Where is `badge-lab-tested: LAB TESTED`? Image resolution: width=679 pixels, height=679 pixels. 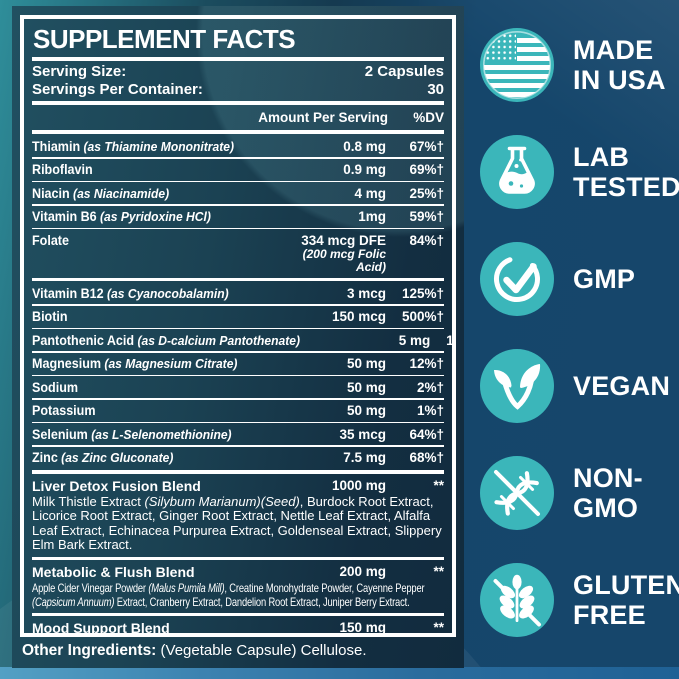 badge-lab-tested: LAB TESTED is located at coordinates (579, 172).